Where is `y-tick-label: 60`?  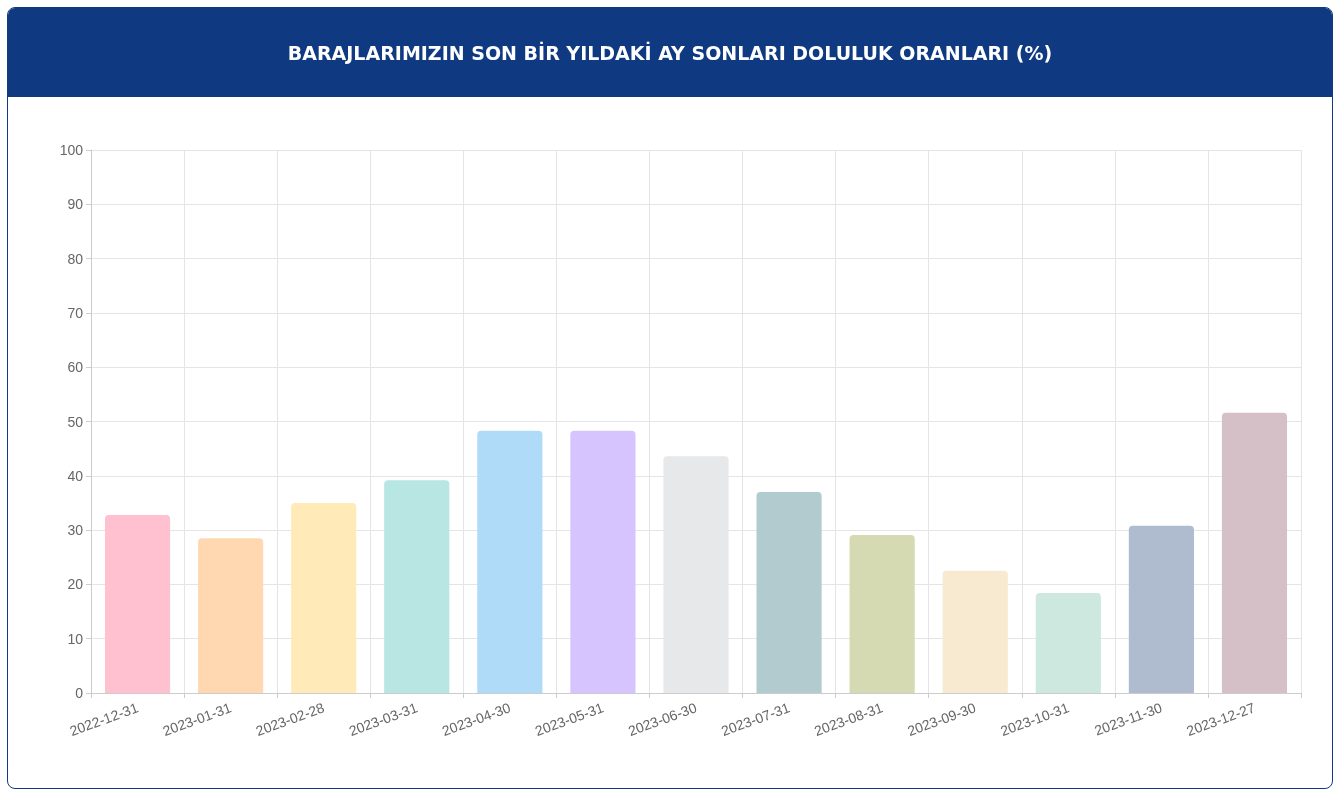 y-tick-label: 60 is located at coordinates (75, 367).